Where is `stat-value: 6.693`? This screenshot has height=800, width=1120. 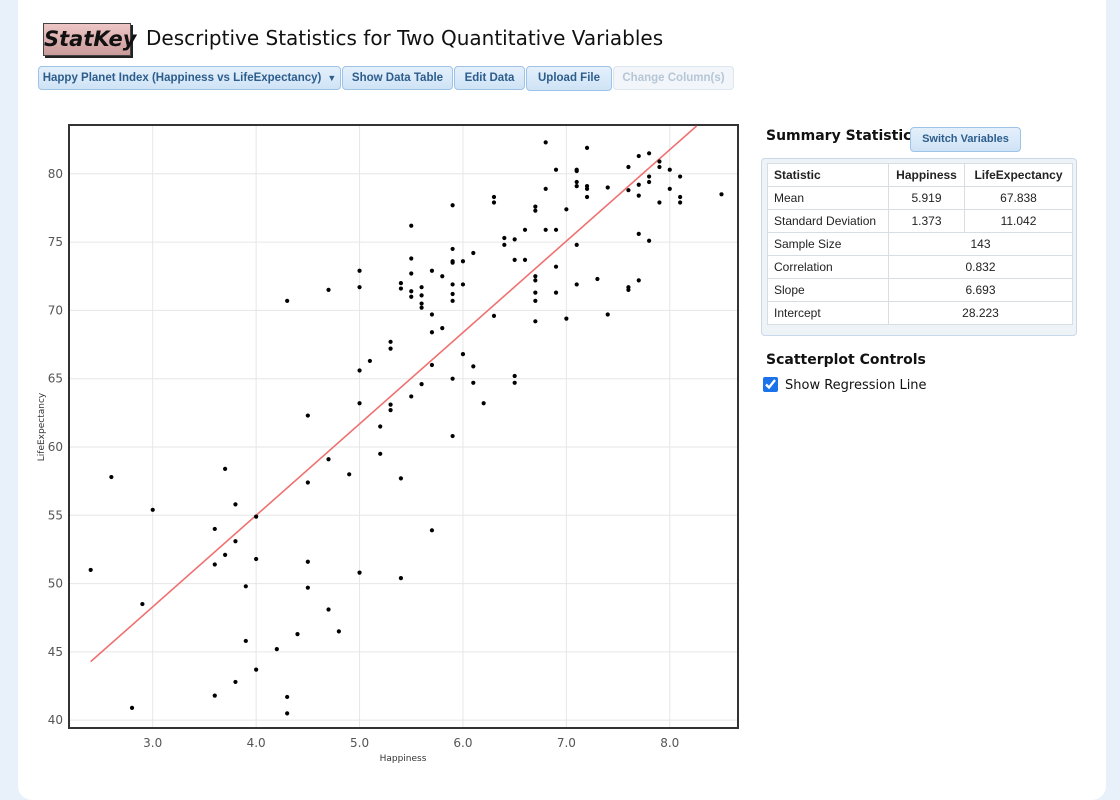
stat-value: 6.693 is located at coordinates (980, 290).